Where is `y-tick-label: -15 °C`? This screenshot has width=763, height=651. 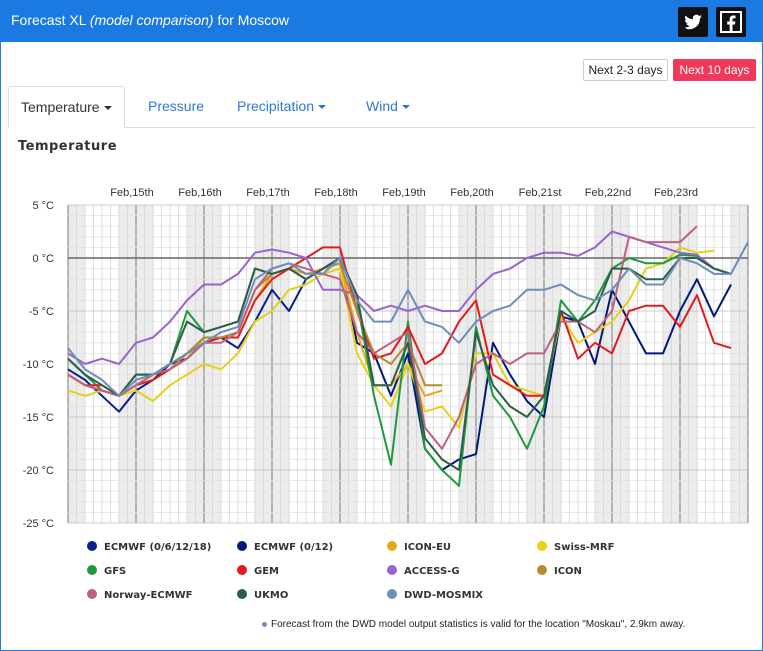
y-tick-label: -15 °C is located at coordinates (38, 418).